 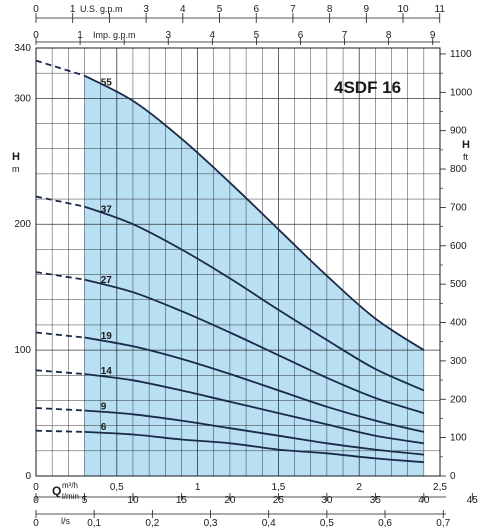 What do you see at coordinates (458, 207) in the screenshot?
I see `right-tick-label: 700` at bounding box center [458, 207].